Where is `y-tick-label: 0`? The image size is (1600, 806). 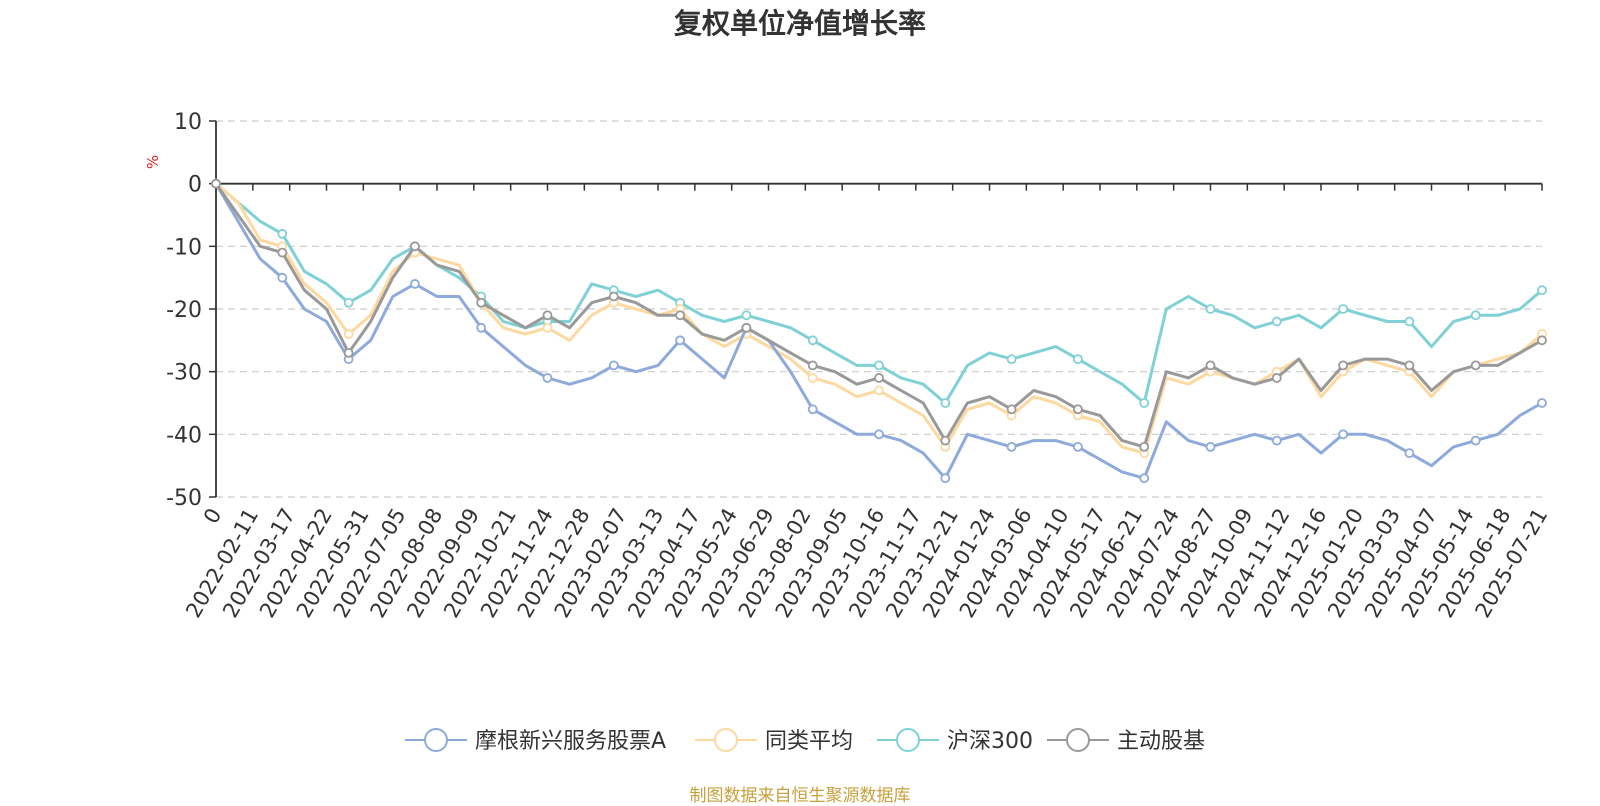 y-tick-label: 0 is located at coordinates (195, 185).